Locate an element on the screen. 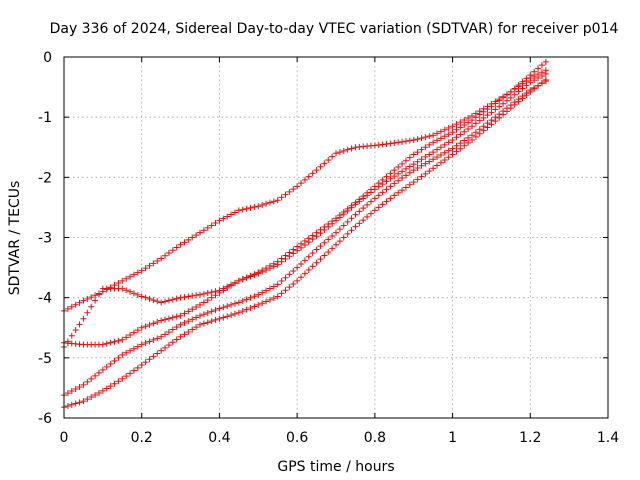 This screenshot has height=480, width=640. y-tick-label: -3 is located at coordinates (45, 239).